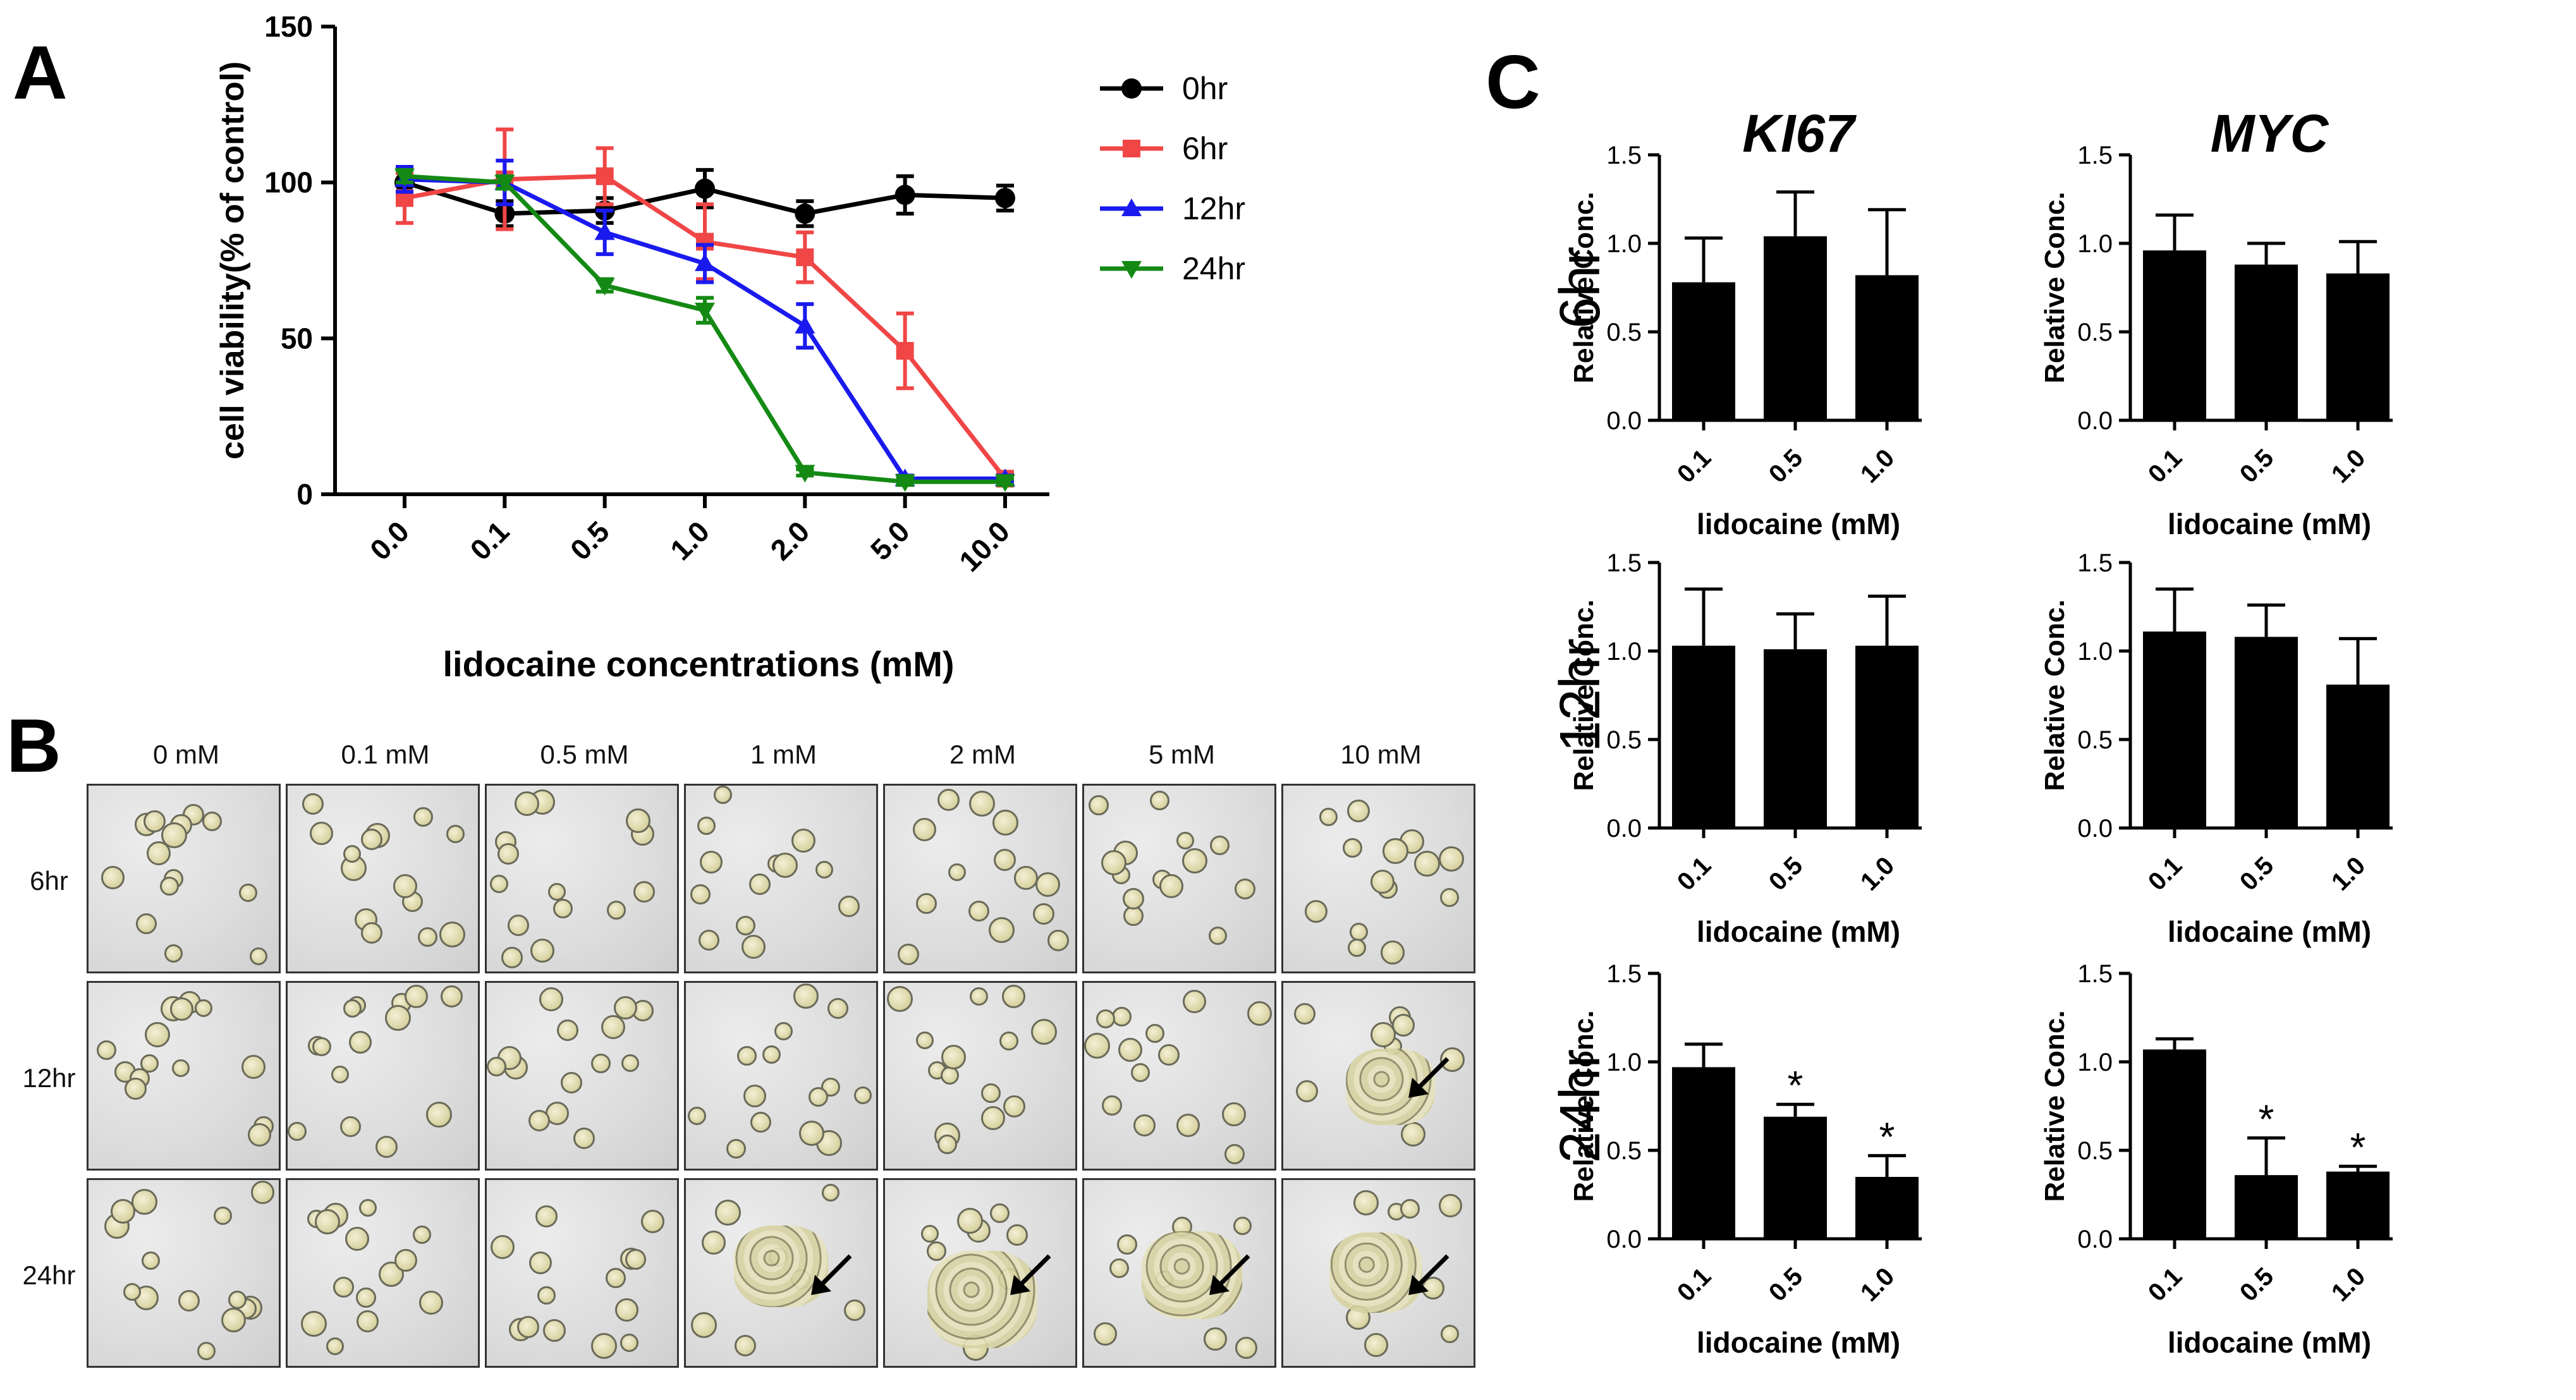 The height and width of the screenshot is (1400, 2576). What do you see at coordinates (604, 231) in the screenshot?
I see `a-point-12hr` at bounding box center [604, 231].